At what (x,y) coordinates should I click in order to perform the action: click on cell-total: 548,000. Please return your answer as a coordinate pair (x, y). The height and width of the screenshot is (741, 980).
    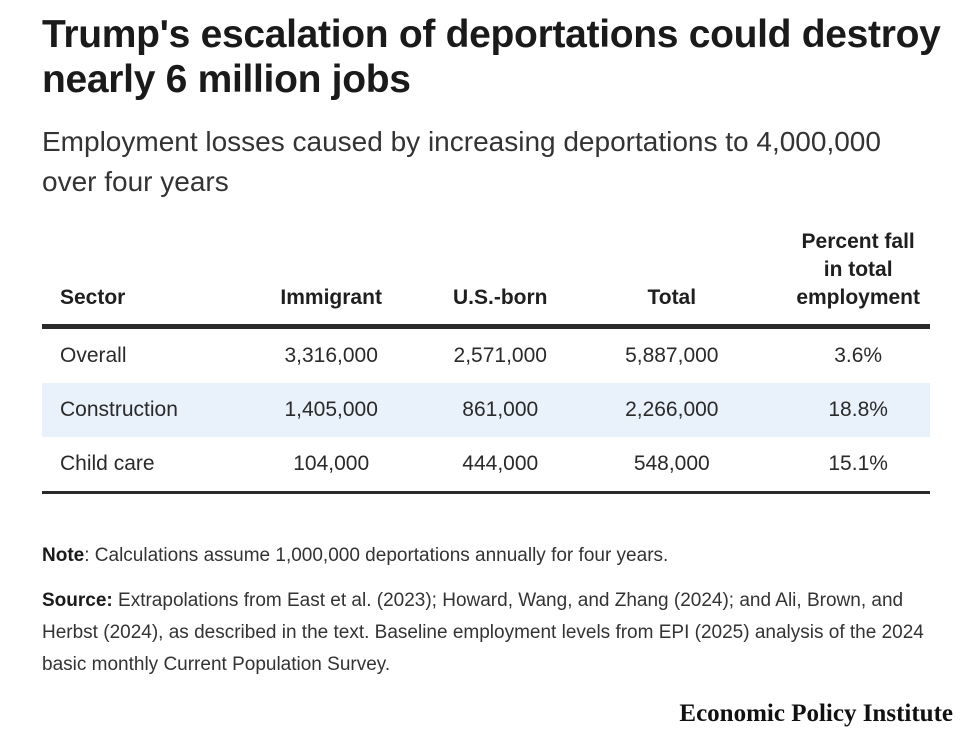
    Looking at the image, I should click on (672, 465).